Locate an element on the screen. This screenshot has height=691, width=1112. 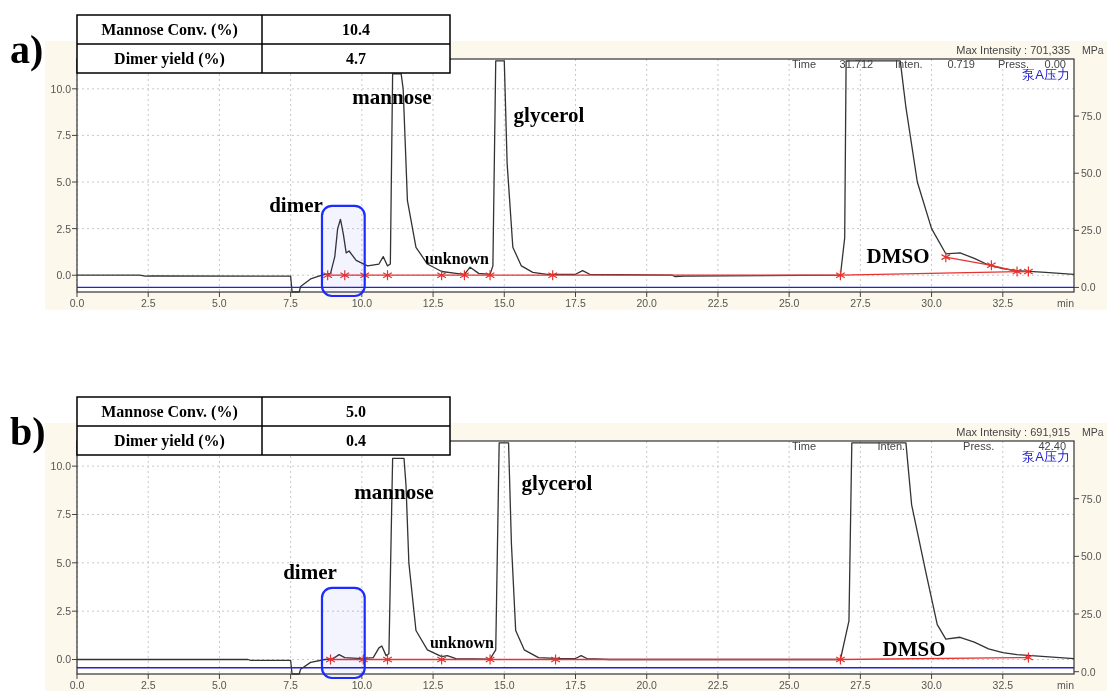
text: 5.0 is located at coordinates (356, 411).